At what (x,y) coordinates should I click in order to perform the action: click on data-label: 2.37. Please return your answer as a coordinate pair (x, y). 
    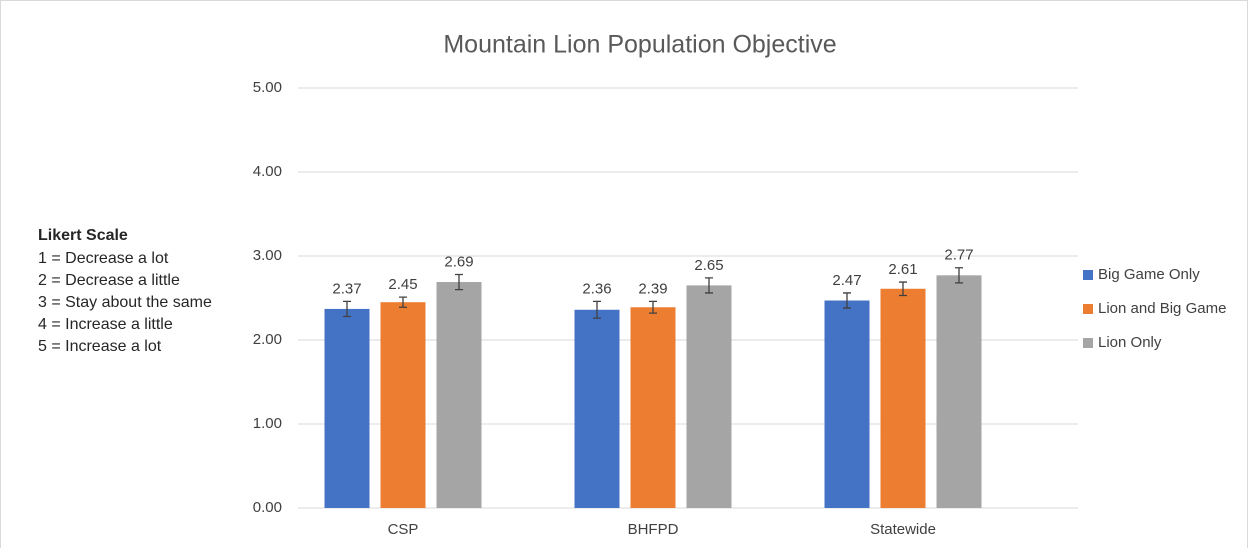
    Looking at the image, I should click on (346, 288).